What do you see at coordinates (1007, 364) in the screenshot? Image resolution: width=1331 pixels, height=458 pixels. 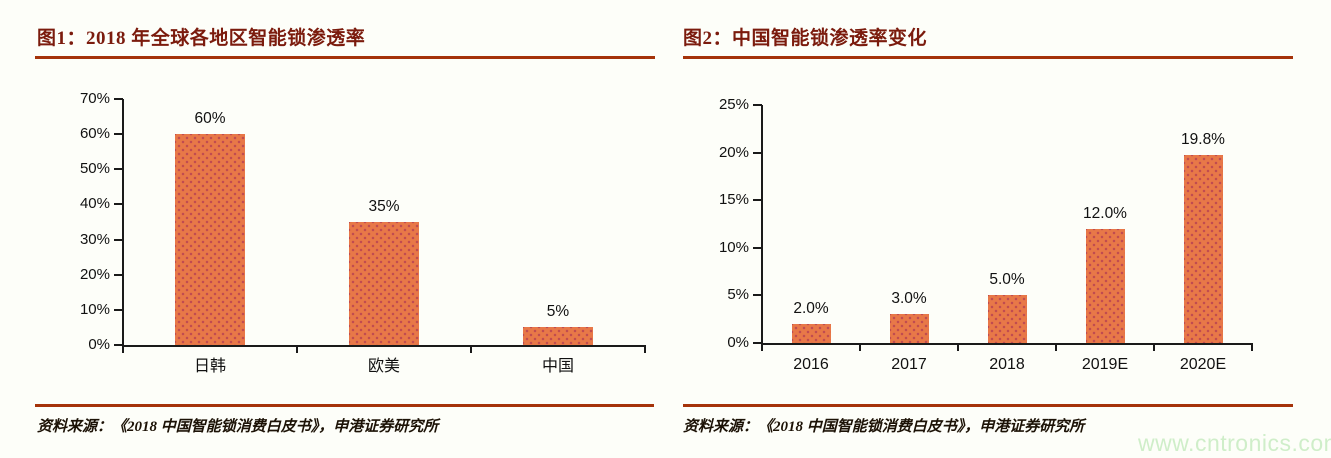 I see `category-label: 2018` at bounding box center [1007, 364].